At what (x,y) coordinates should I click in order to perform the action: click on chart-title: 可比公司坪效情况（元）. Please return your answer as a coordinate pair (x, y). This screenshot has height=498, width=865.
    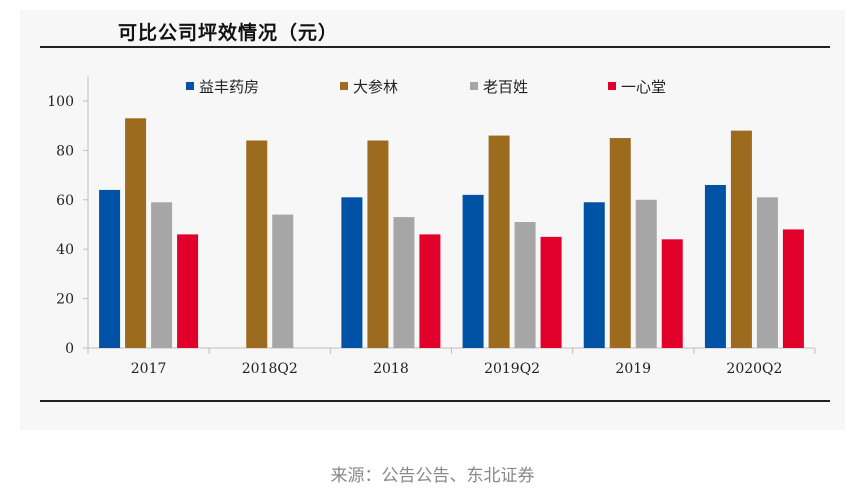
    Looking at the image, I should click on (228, 33).